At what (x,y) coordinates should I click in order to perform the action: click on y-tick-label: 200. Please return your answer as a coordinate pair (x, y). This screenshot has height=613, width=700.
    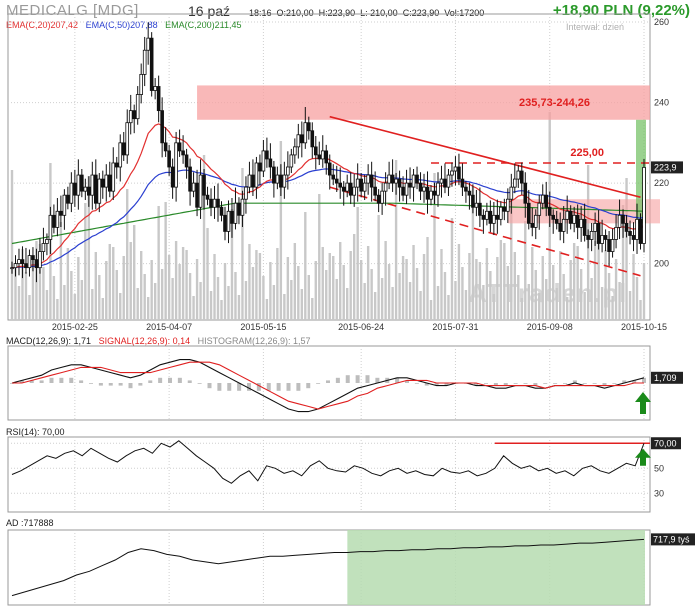
    Looking at the image, I should click on (661, 264).